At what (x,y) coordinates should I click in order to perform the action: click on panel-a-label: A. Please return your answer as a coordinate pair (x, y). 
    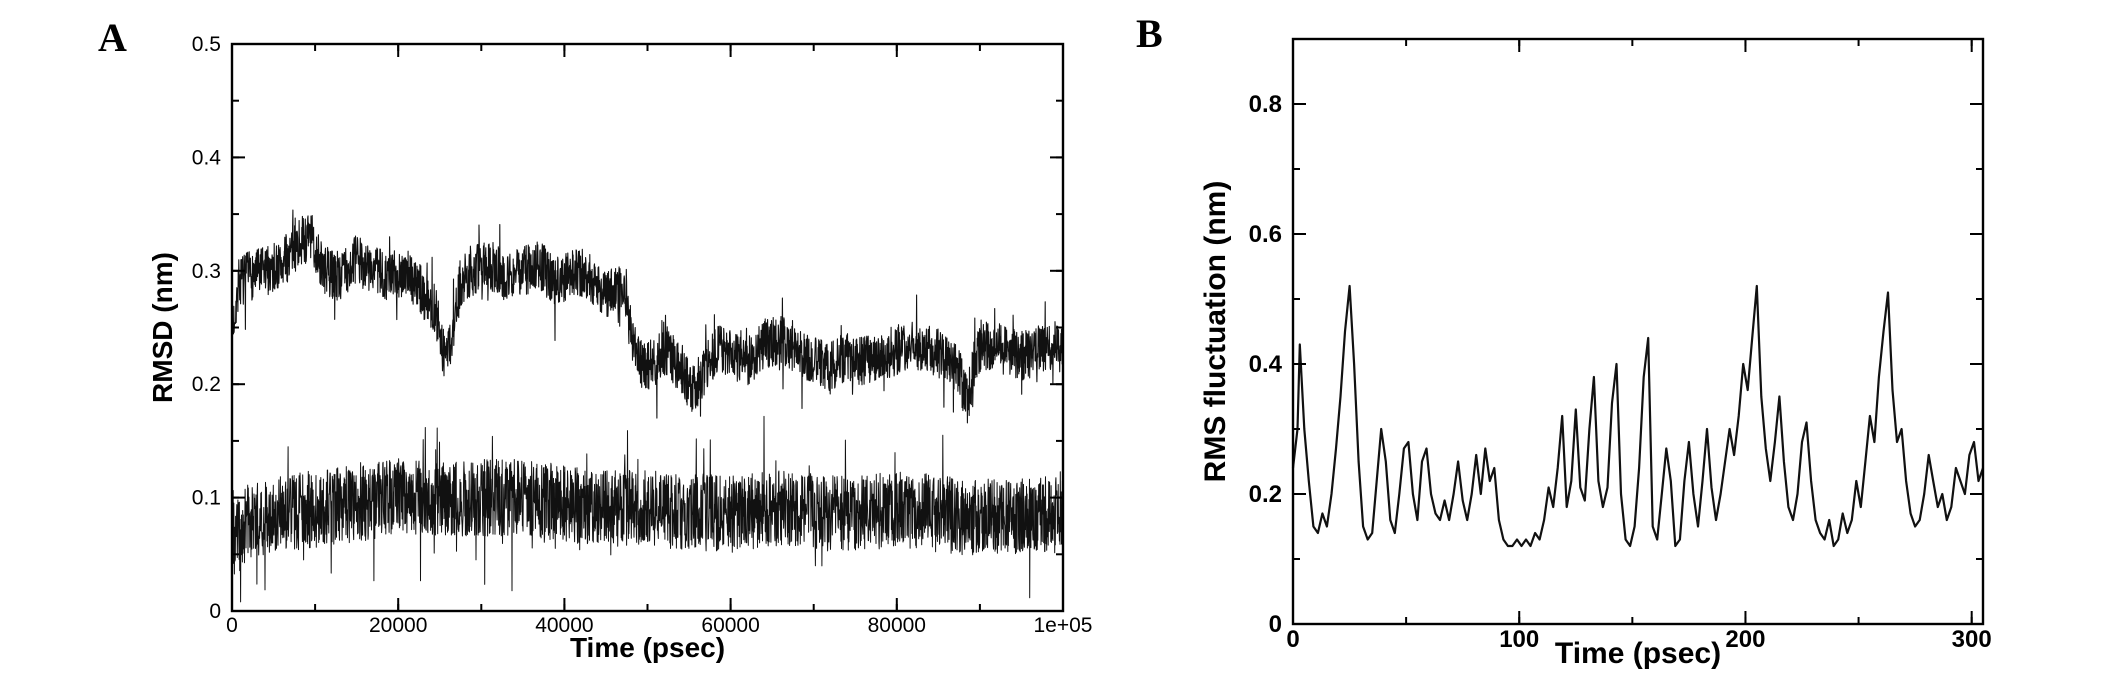
    Looking at the image, I should click on (112, 37).